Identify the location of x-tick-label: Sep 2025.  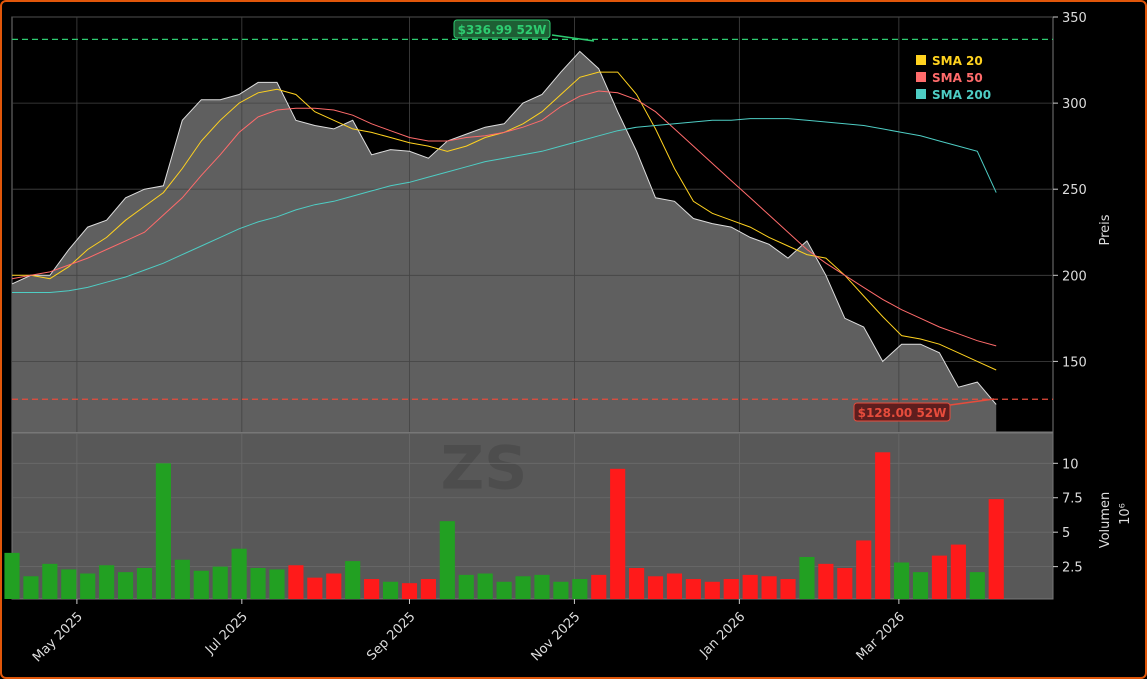
(391, 636).